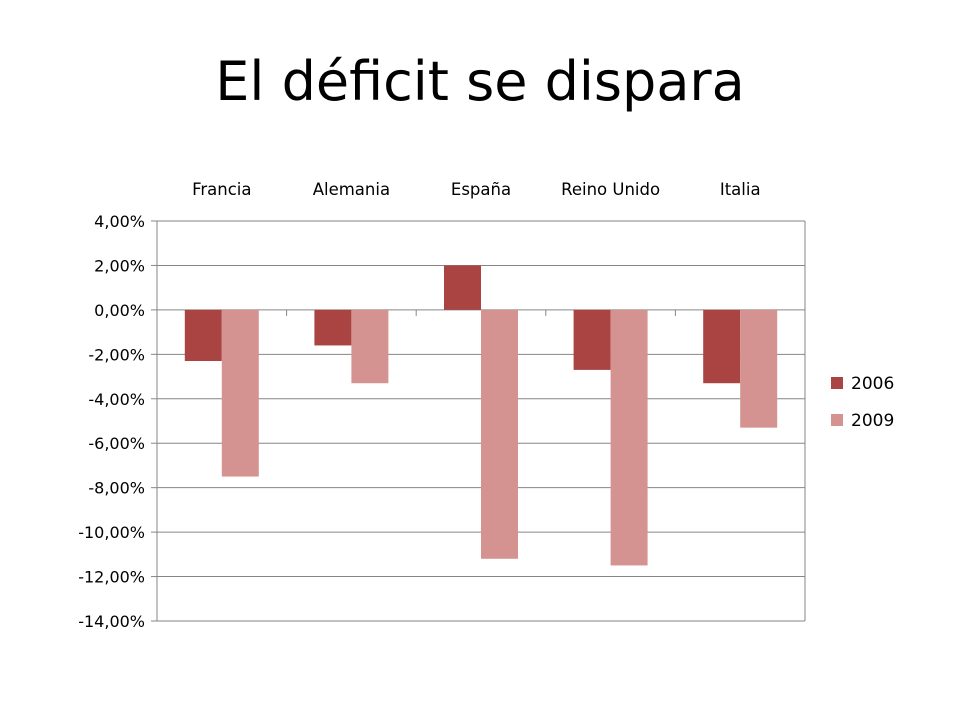  What do you see at coordinates (481, 189) in the screenshot?
I see `category-label: España` at bounding box center [481, 189].